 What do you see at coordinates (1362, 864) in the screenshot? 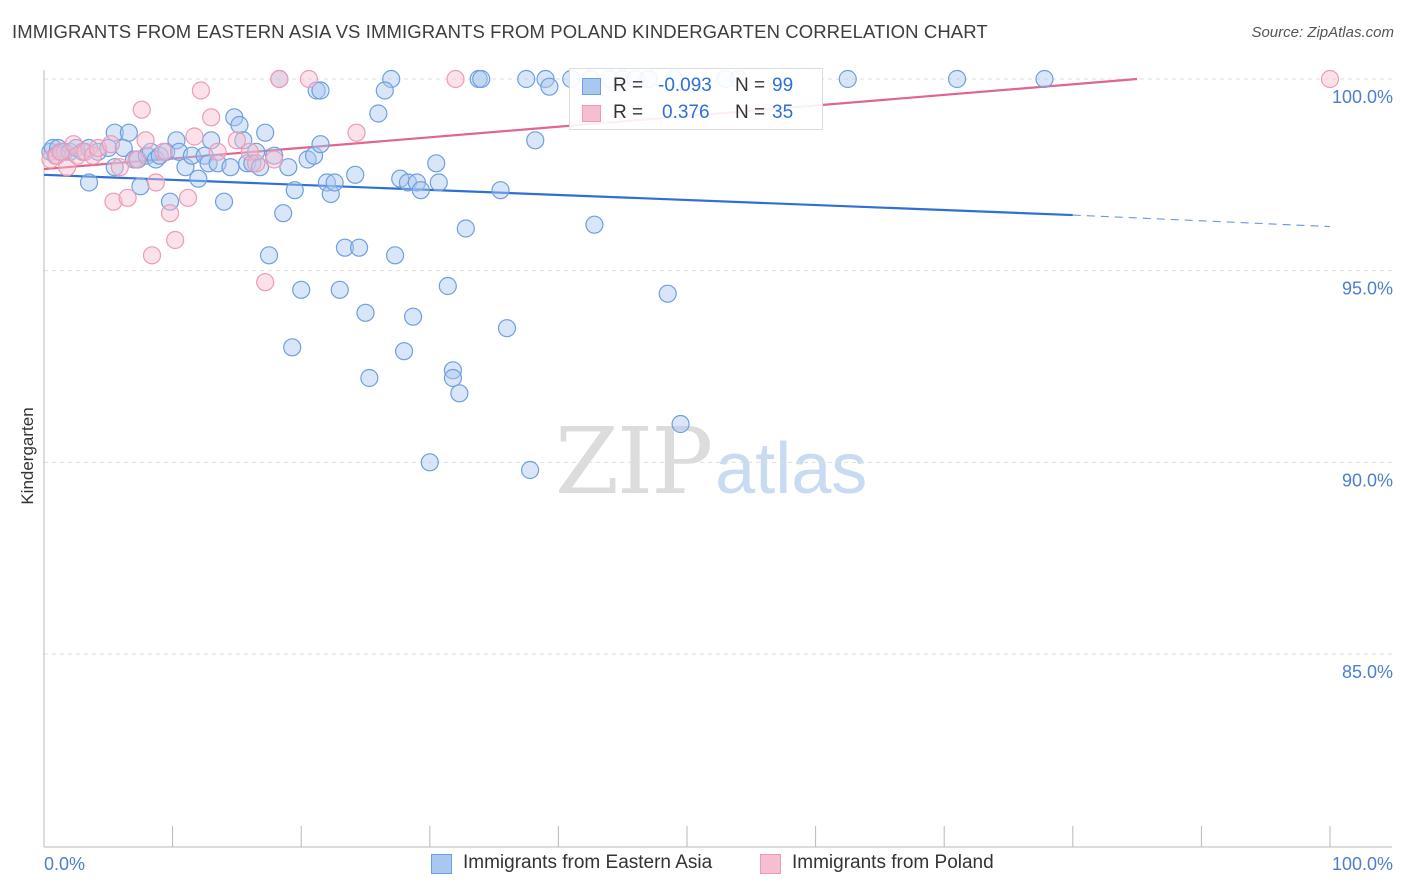
I see `x-tick-label: 100.0%` at bounding box center [1362, 864].